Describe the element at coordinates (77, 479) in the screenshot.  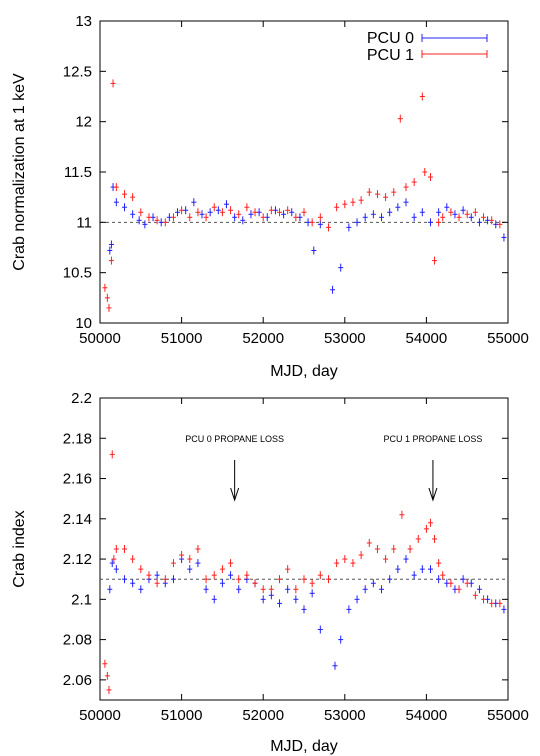
I see `y-tick-label: 2.16` at that location.